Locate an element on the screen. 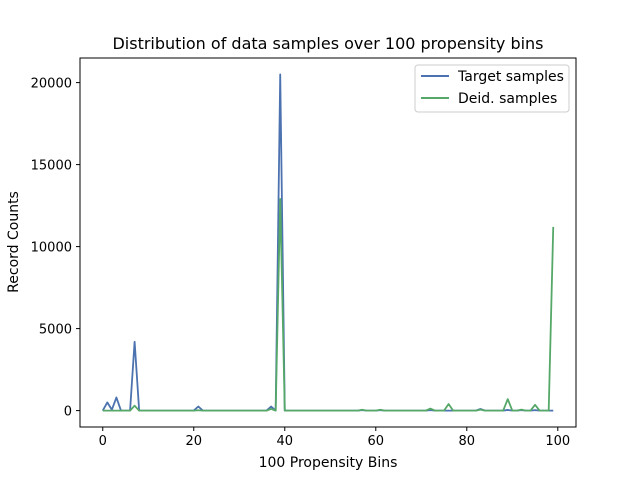  x-tick-label: 0 is located at coordinates (103, 441).